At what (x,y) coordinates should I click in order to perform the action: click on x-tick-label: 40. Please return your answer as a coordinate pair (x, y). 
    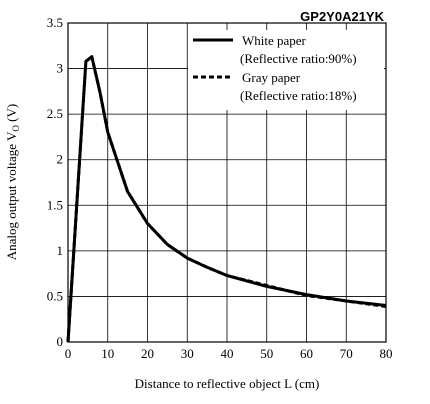
    Looking at the image, I should click on (227, 353).